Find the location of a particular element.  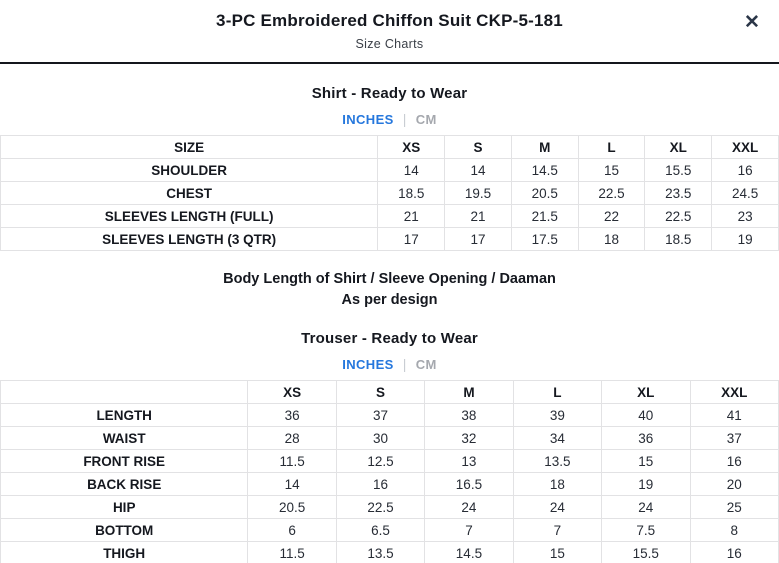

size-value-cell: 18.5 is located at coordinates (678, 239).